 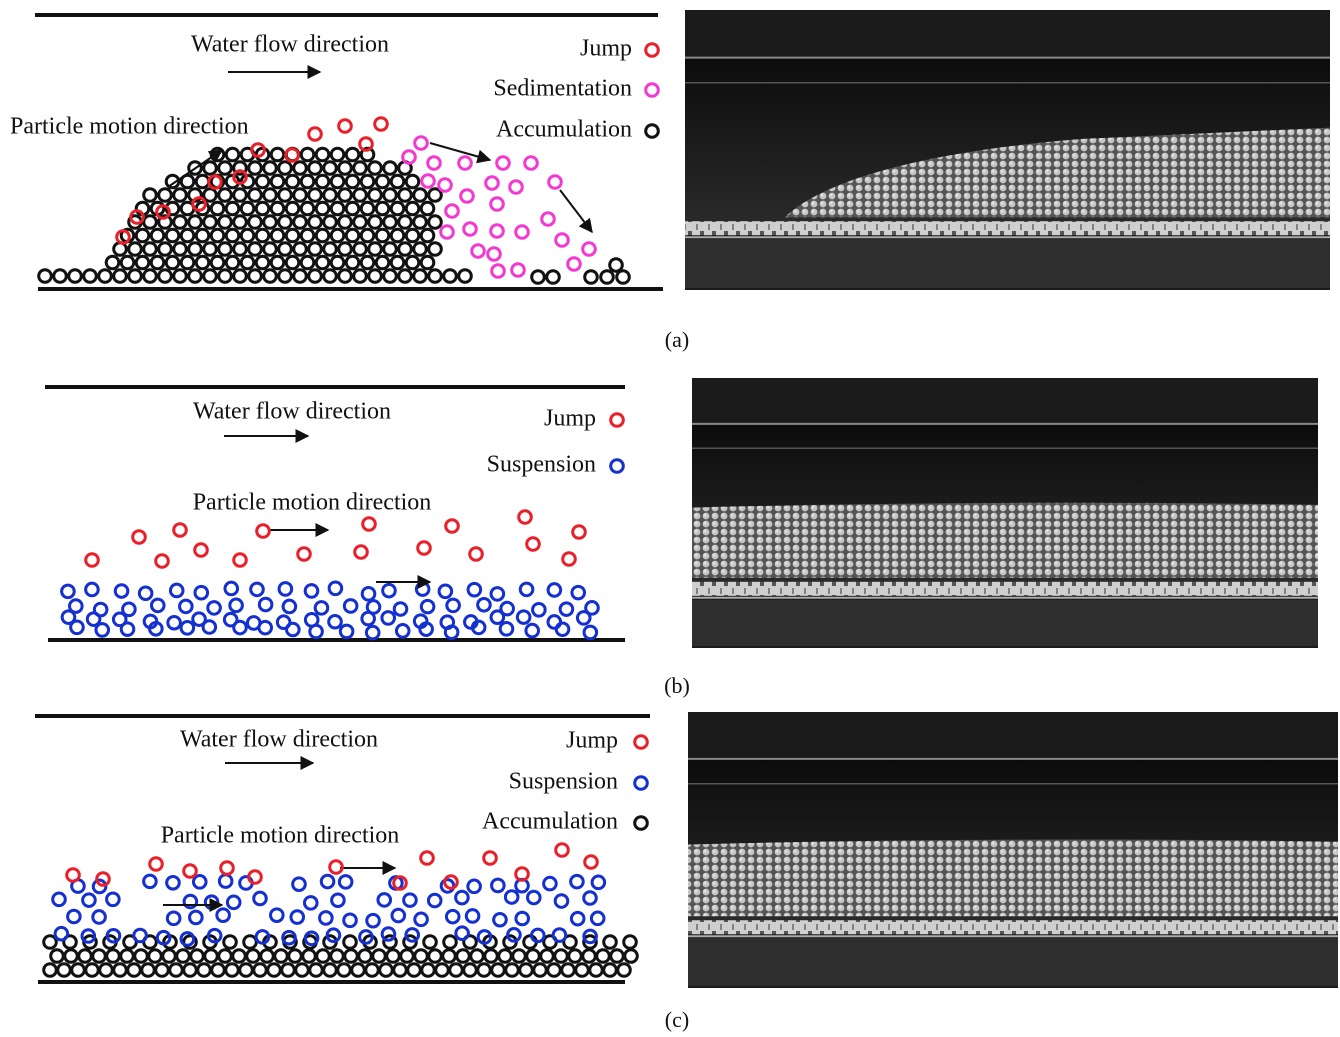 What do you see at coordinates (563, 782) in the screenshot?
I see `legend-label: Suspension` at bounding box center [563, 782].